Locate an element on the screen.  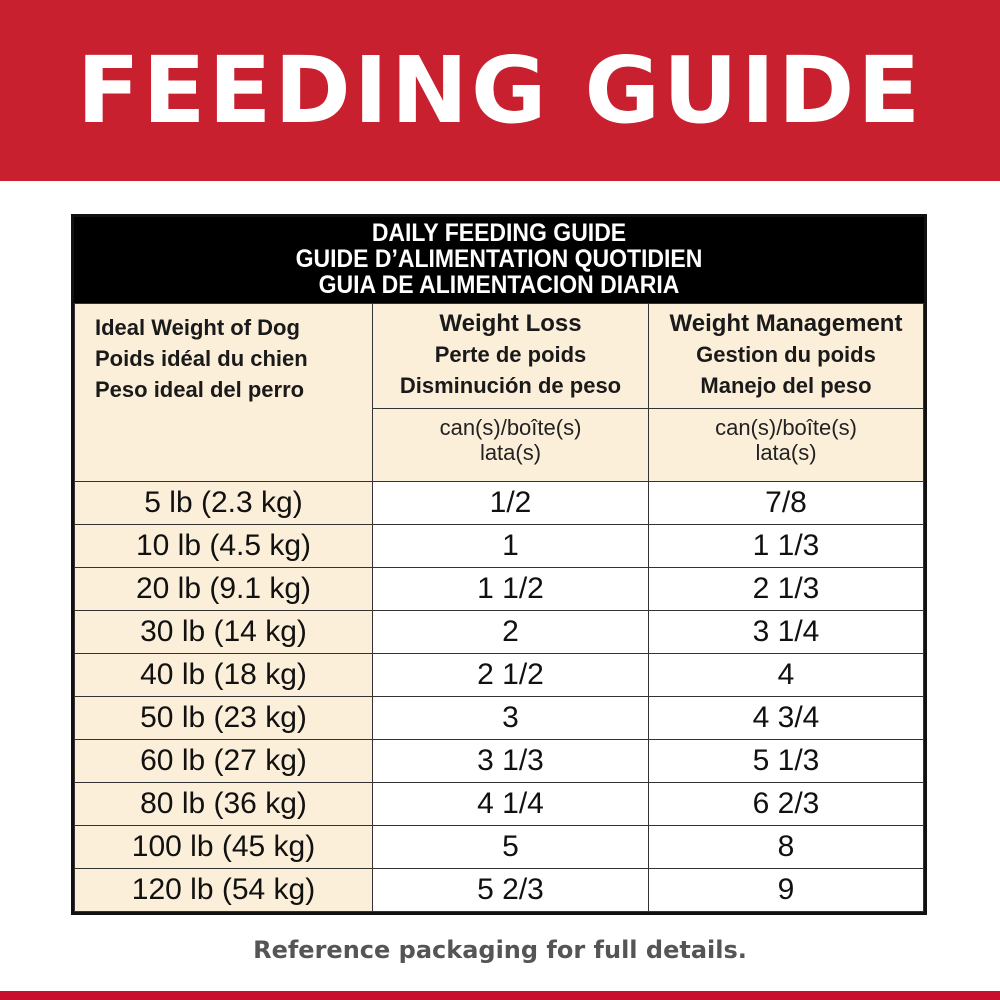
weight-cell: 60 lb (27 kg) is located at coordinates (223, 761).